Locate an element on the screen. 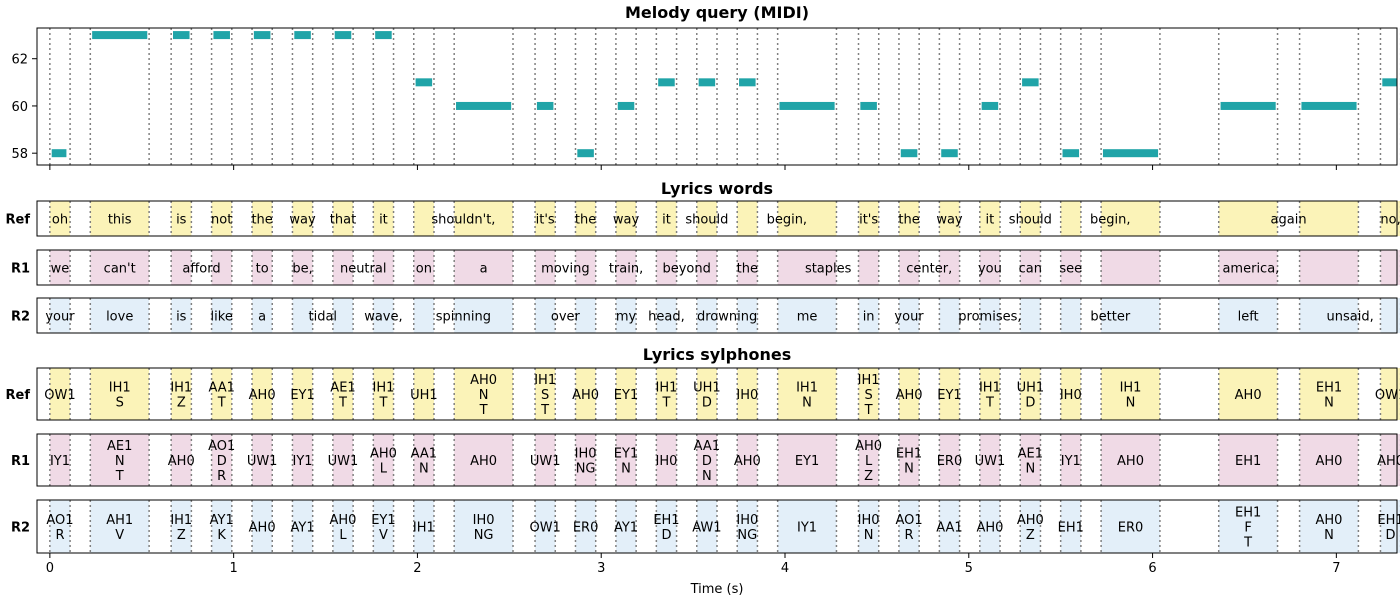 This screenshot has height=600, width=1400. panel-frame-p2 is located at coordinates (717, 526).